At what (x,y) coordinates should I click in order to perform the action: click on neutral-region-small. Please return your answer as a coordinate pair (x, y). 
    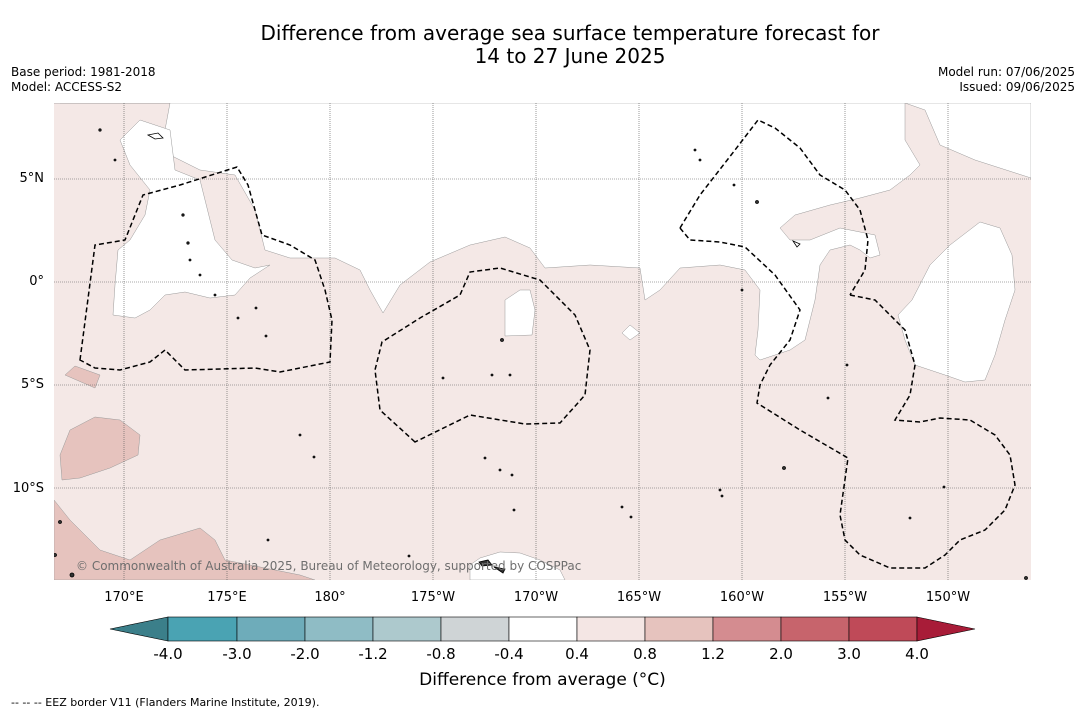
    Looking at the image, I should click on (631, 332).